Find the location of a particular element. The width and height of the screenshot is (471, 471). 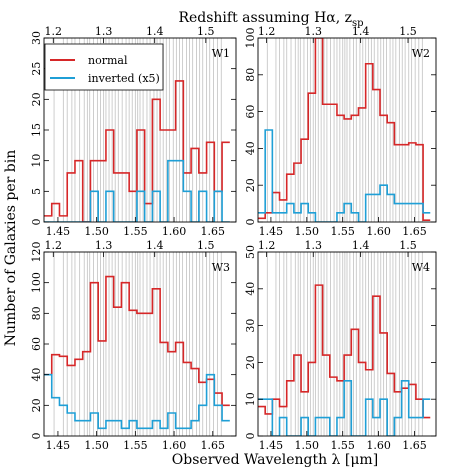

legend-inverted-label: inverted (x5) is located at coordinates (124, 78).